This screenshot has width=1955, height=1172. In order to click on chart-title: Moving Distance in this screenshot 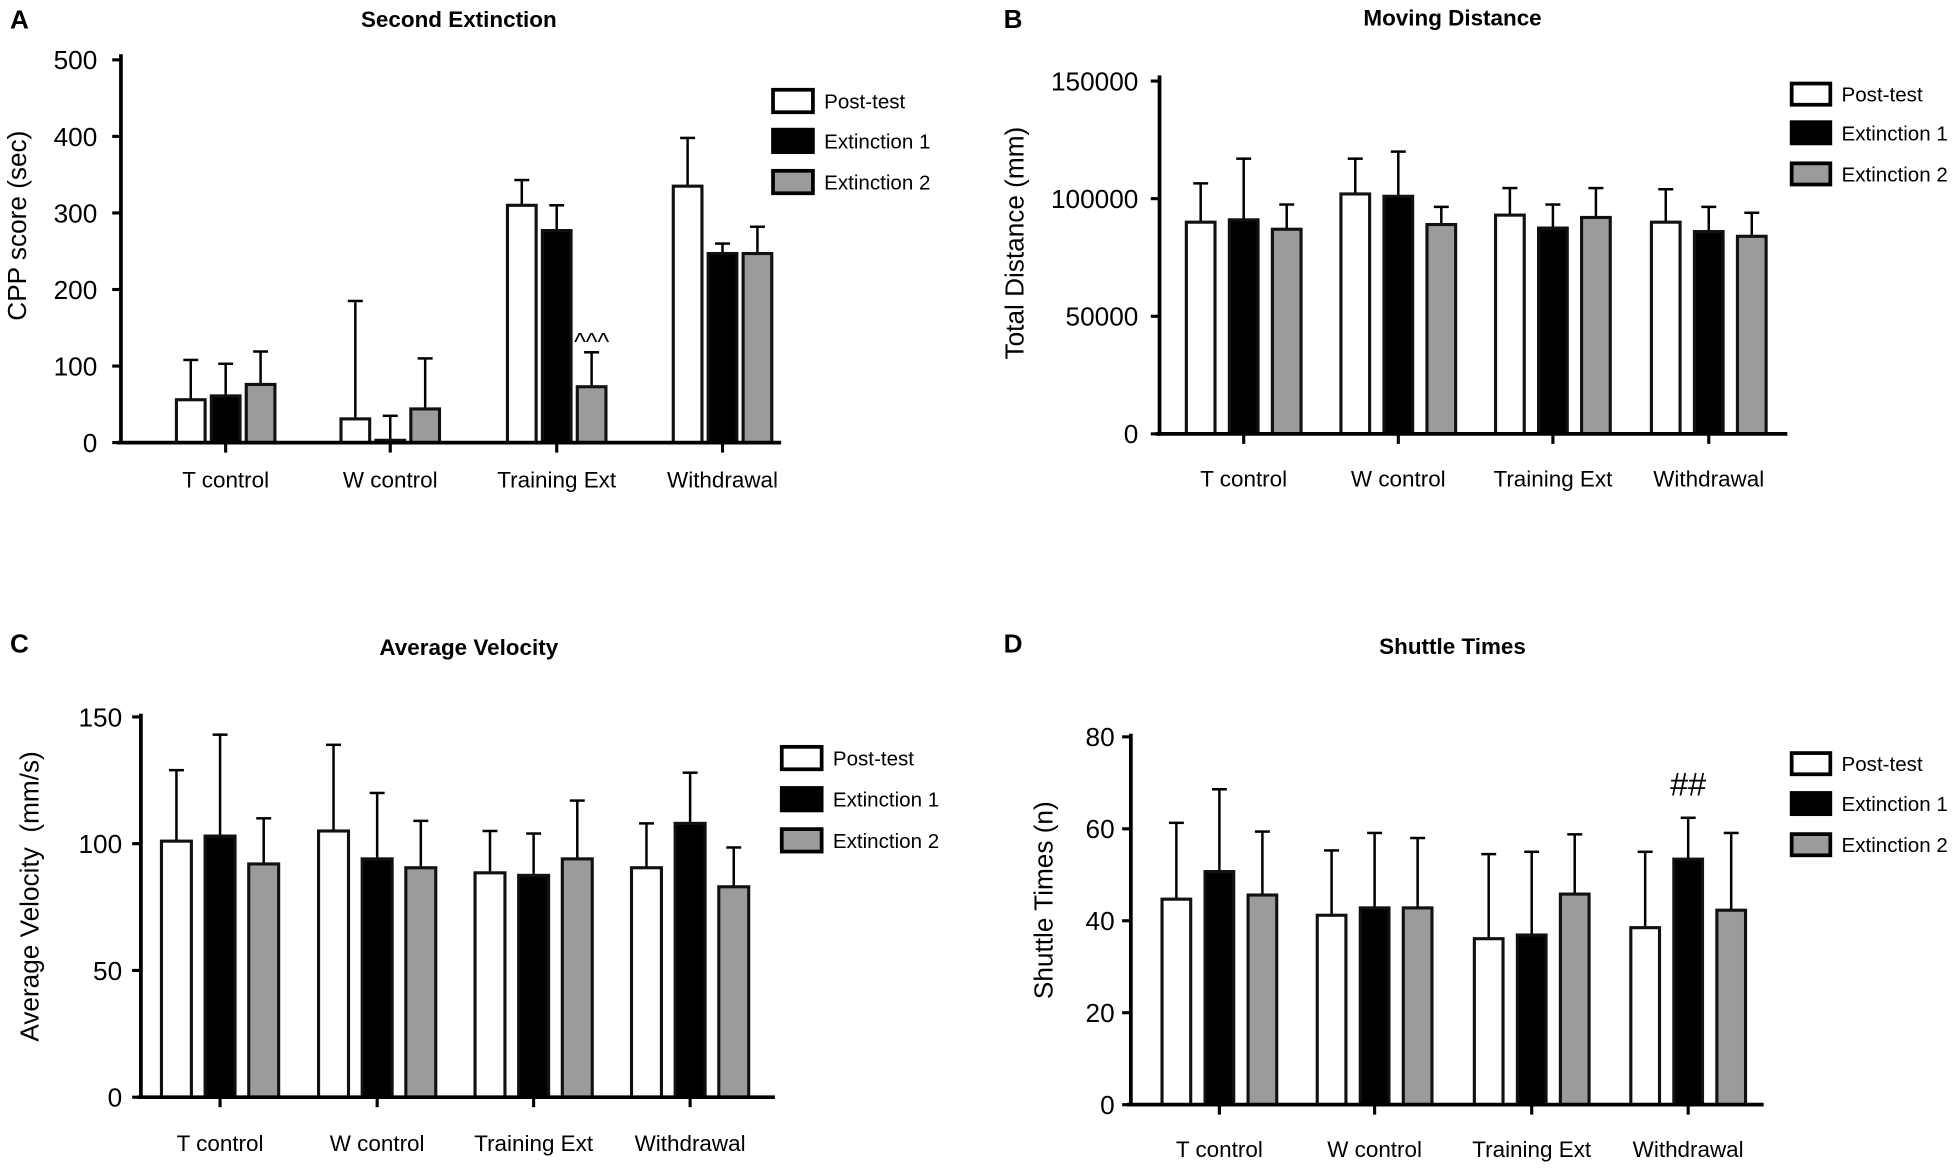, I will do `click(1452, 18)`.